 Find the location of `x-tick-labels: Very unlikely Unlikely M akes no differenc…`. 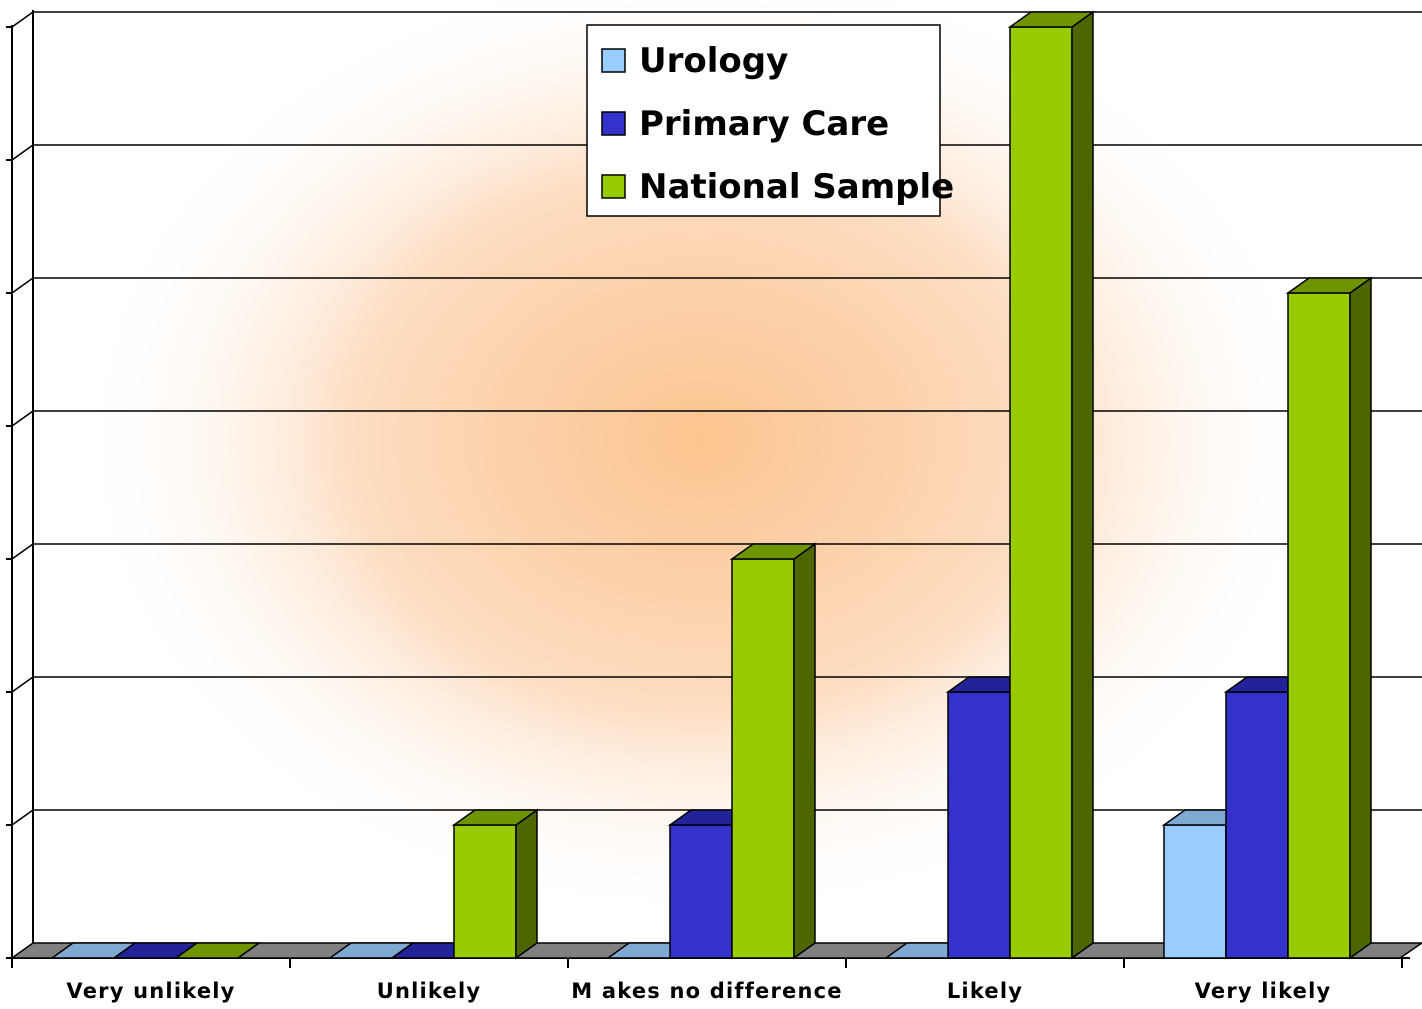

x-tick-labels: Very unlikely Unlikely M akes no differenc… is located at coordinates (699, 991).